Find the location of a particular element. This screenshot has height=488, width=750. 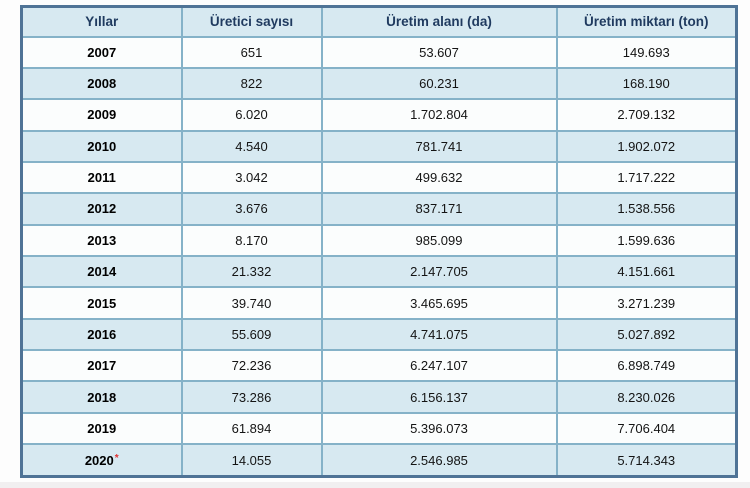

year-label: 2011 is located at coordinates (101, 178).